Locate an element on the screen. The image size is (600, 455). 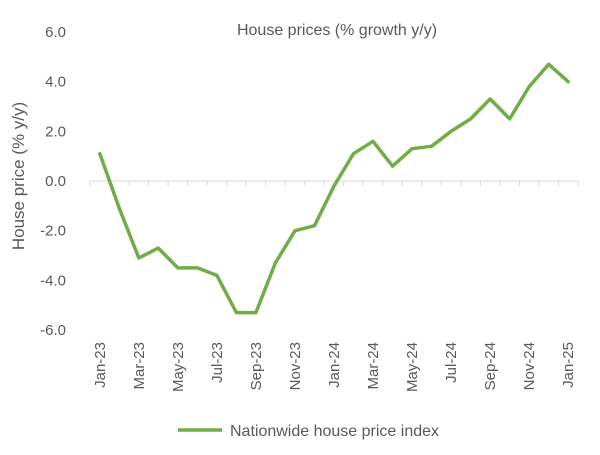
y-tick-label: -4.0 is located at coordinates (53, 280).